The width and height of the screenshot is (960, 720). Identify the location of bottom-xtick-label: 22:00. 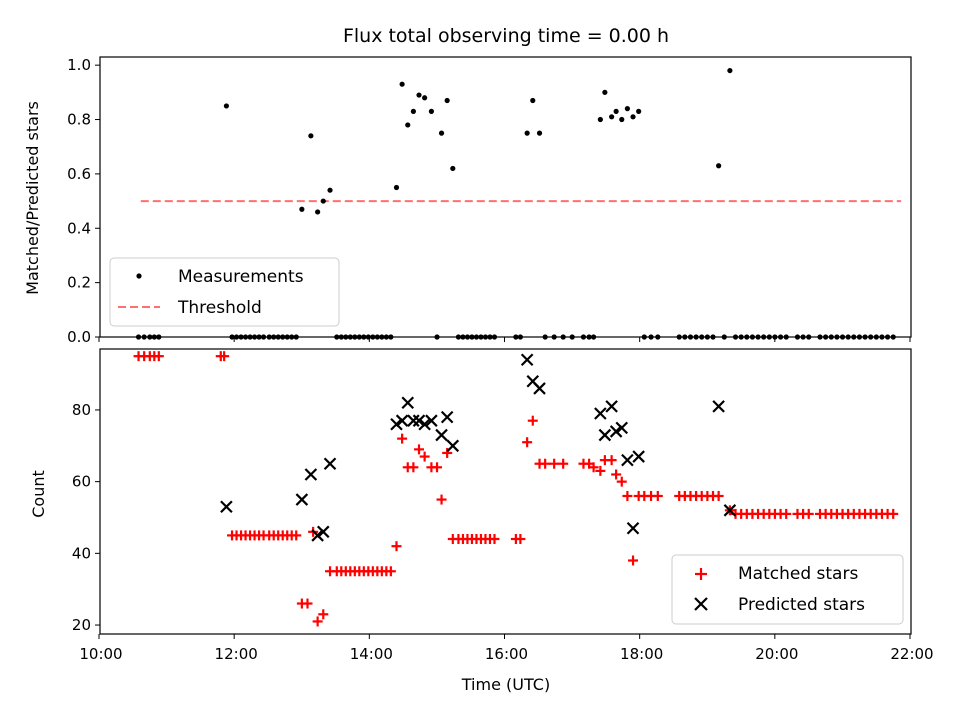
(911, 654).